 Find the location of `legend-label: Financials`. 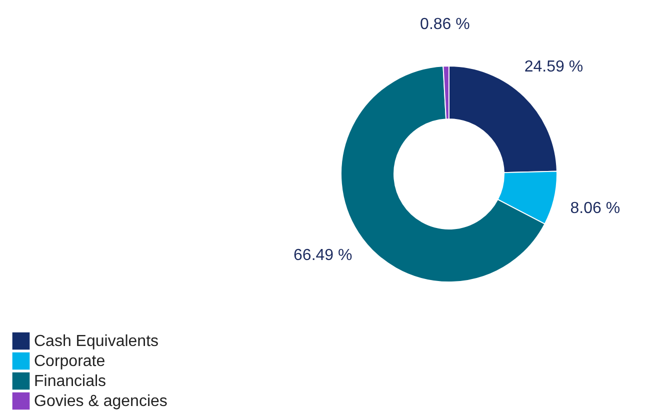

legend-label: Financials is located at coordinates (70, 381).